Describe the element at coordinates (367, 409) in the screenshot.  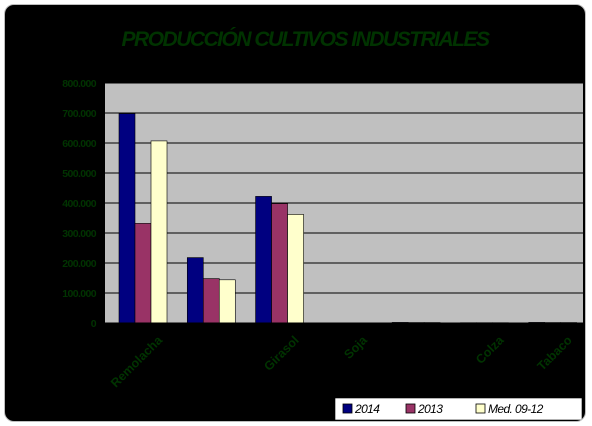
I see `legend-label: 2014` at that location.